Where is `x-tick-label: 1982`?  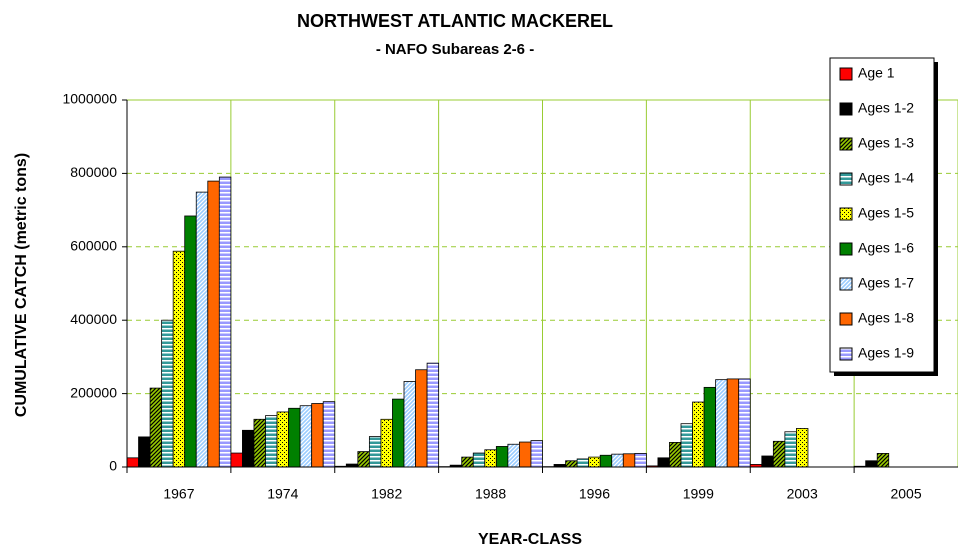 x-tick-label: 1982 is located at coordinates (386, 494).